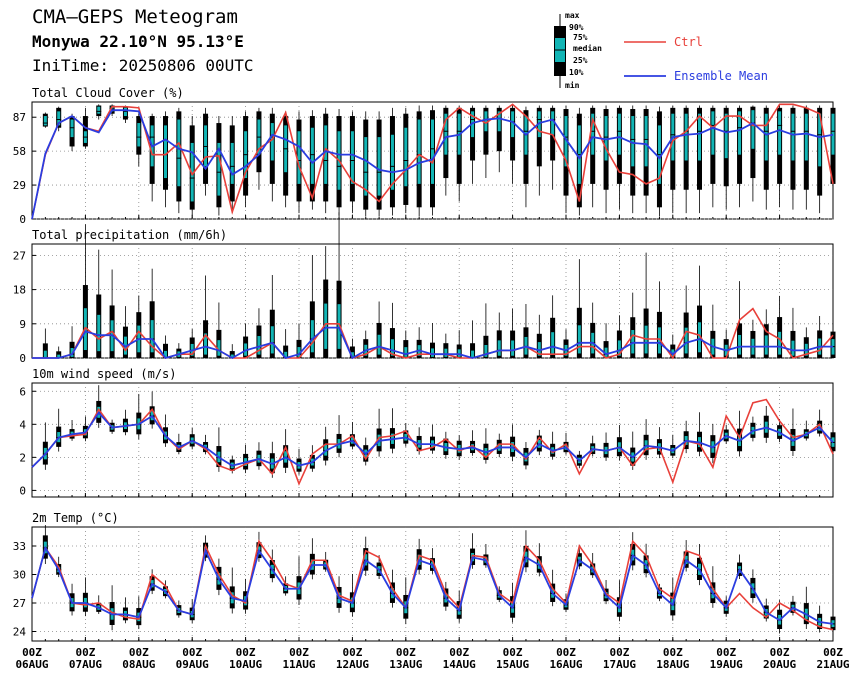 The height and width of the screenshot is (679, 860). Describe the element at coordinates (619, 664) in the screenshot. I see `x-date-label: 17AUG` at that location.